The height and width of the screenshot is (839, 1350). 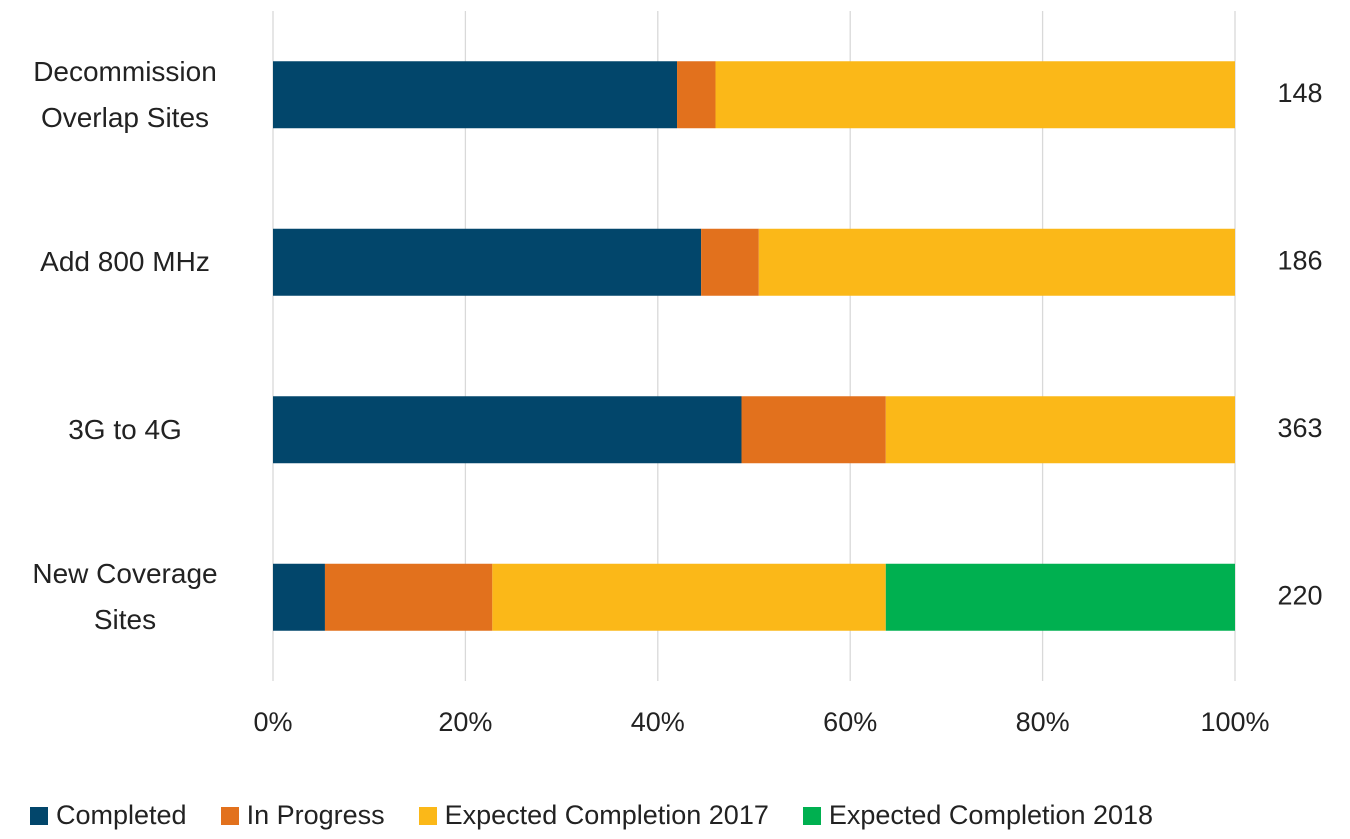 I want to click on total-label: 148, so click(x=1299, y=93).